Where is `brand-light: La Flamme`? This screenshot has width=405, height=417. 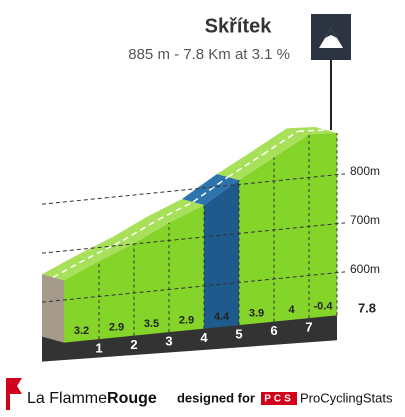 brand-light: La Flamme is located at coordinates (67, 398).